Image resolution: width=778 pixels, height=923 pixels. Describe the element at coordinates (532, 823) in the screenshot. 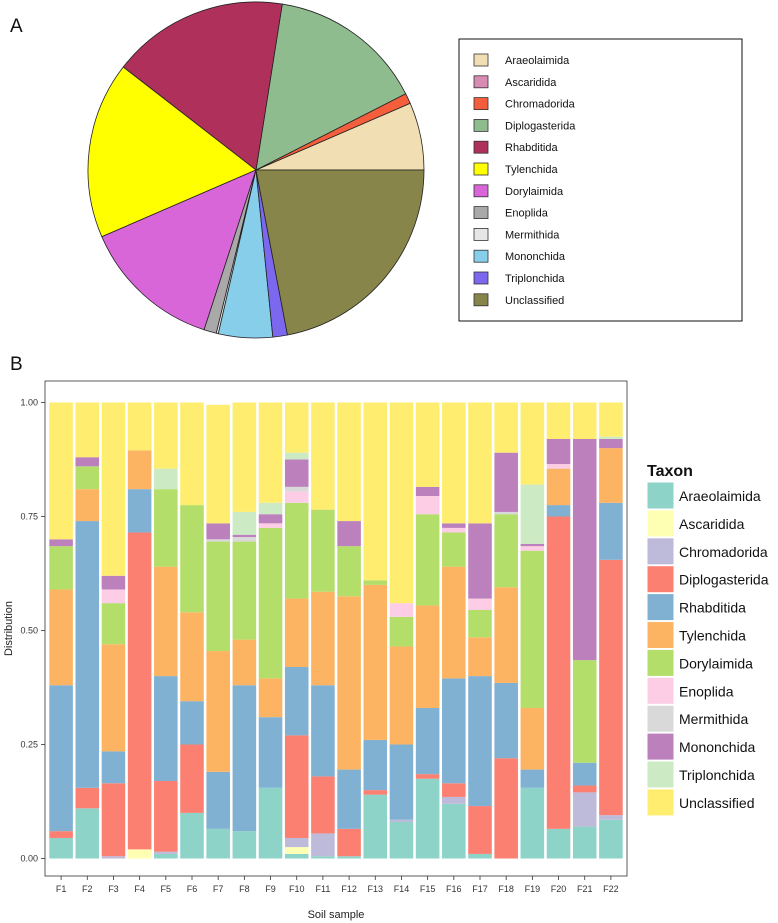

I see `bar-seg-f19-araeolaimida` at that location.